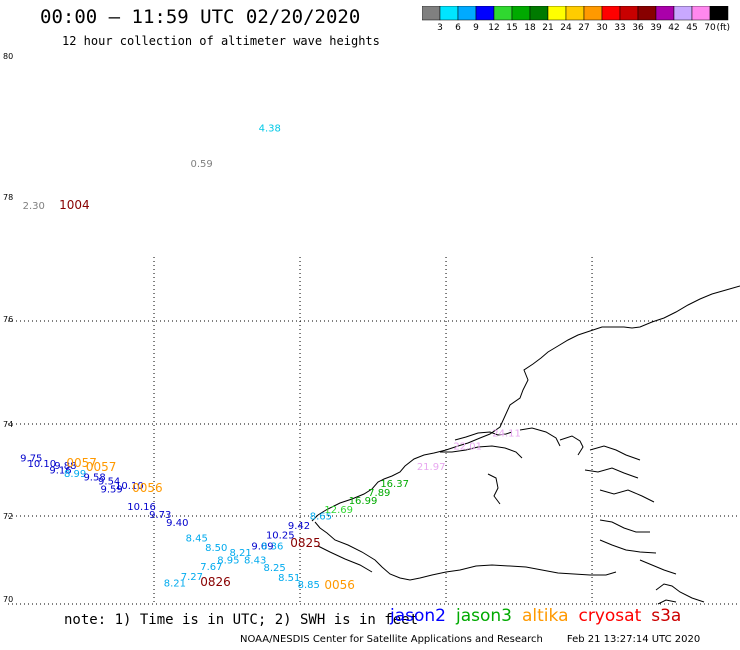  I want to click on wave-height-label: 8.65, so click(321, 517).